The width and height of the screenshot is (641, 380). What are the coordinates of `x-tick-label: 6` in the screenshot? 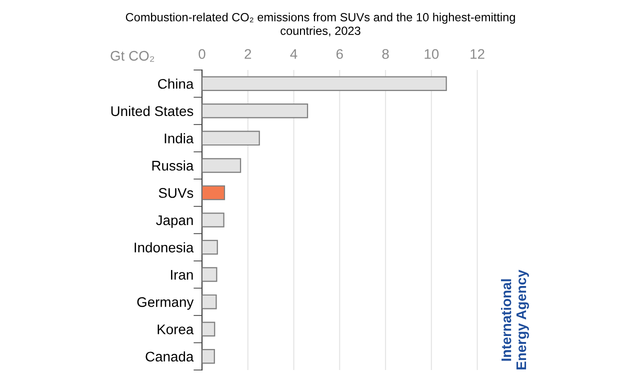 It's located at (339, 54).